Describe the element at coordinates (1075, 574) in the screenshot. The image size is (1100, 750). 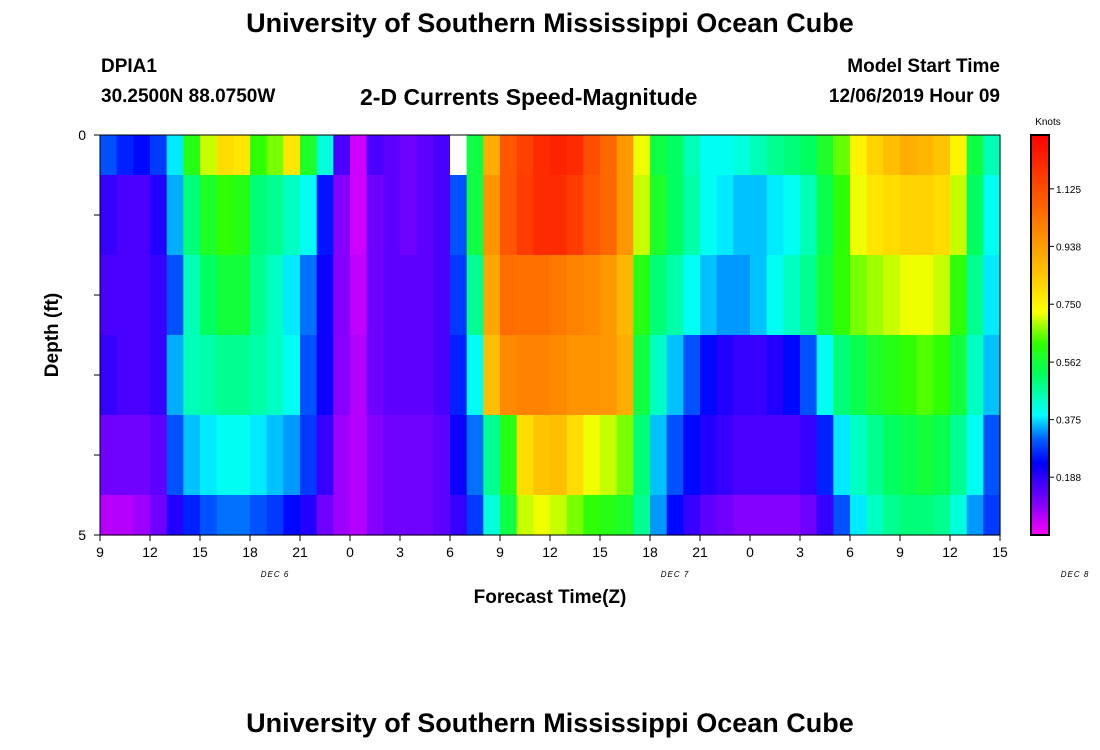
I see `date-label: DEC 8` at that location.